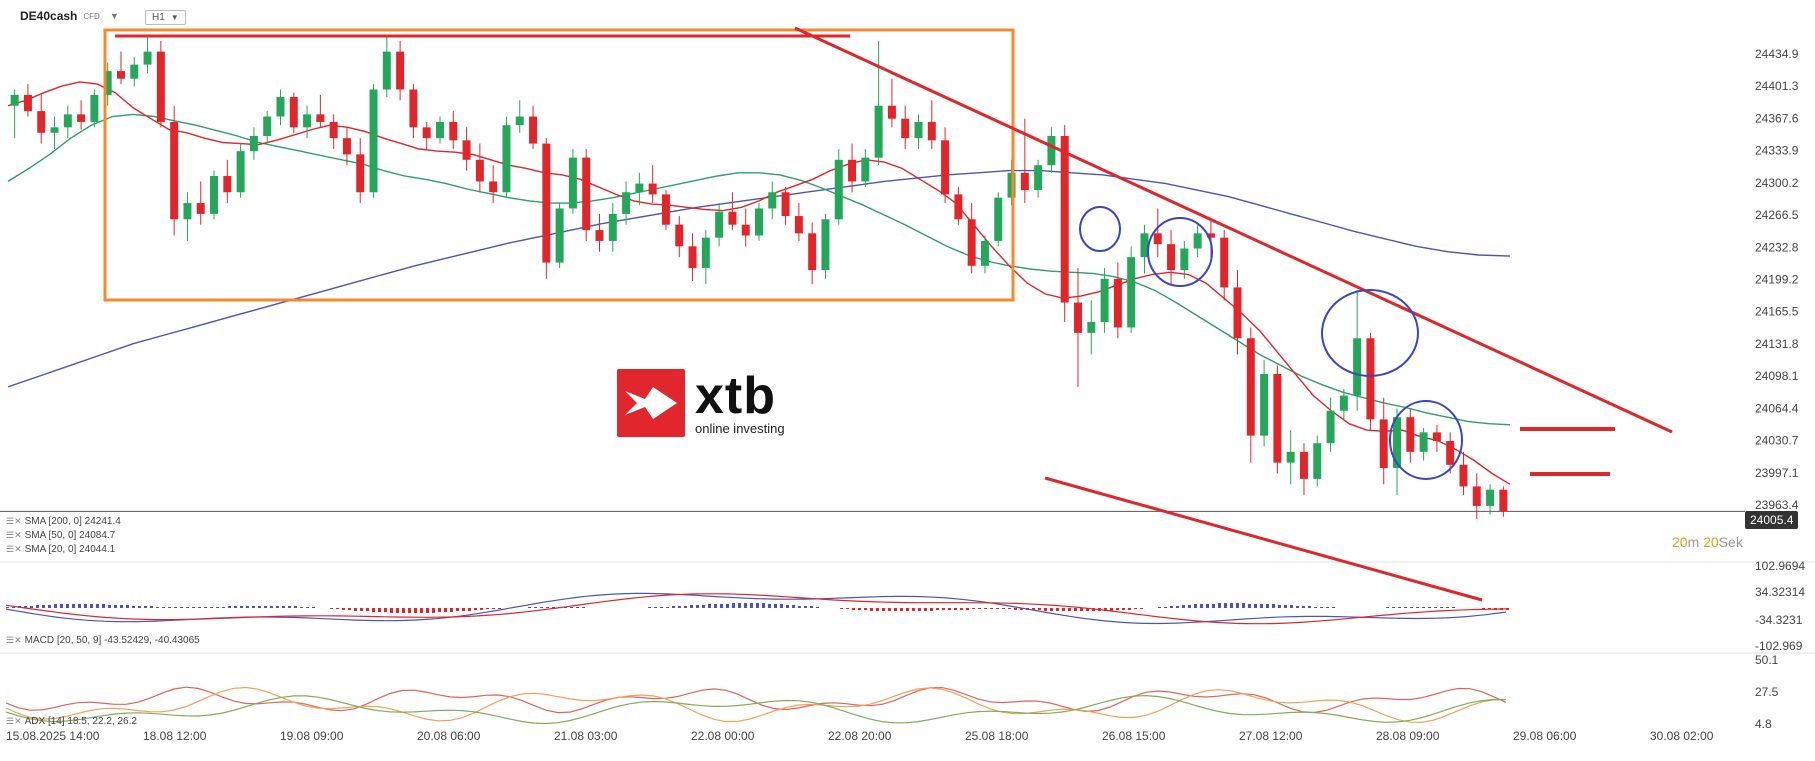 The height and width of the screenshot is (761, 1815). What do you see at coordinates (1777, 441) in the screenshot?
I see `y-tick-label: 24030.7` at bounding box center [1777, 441].